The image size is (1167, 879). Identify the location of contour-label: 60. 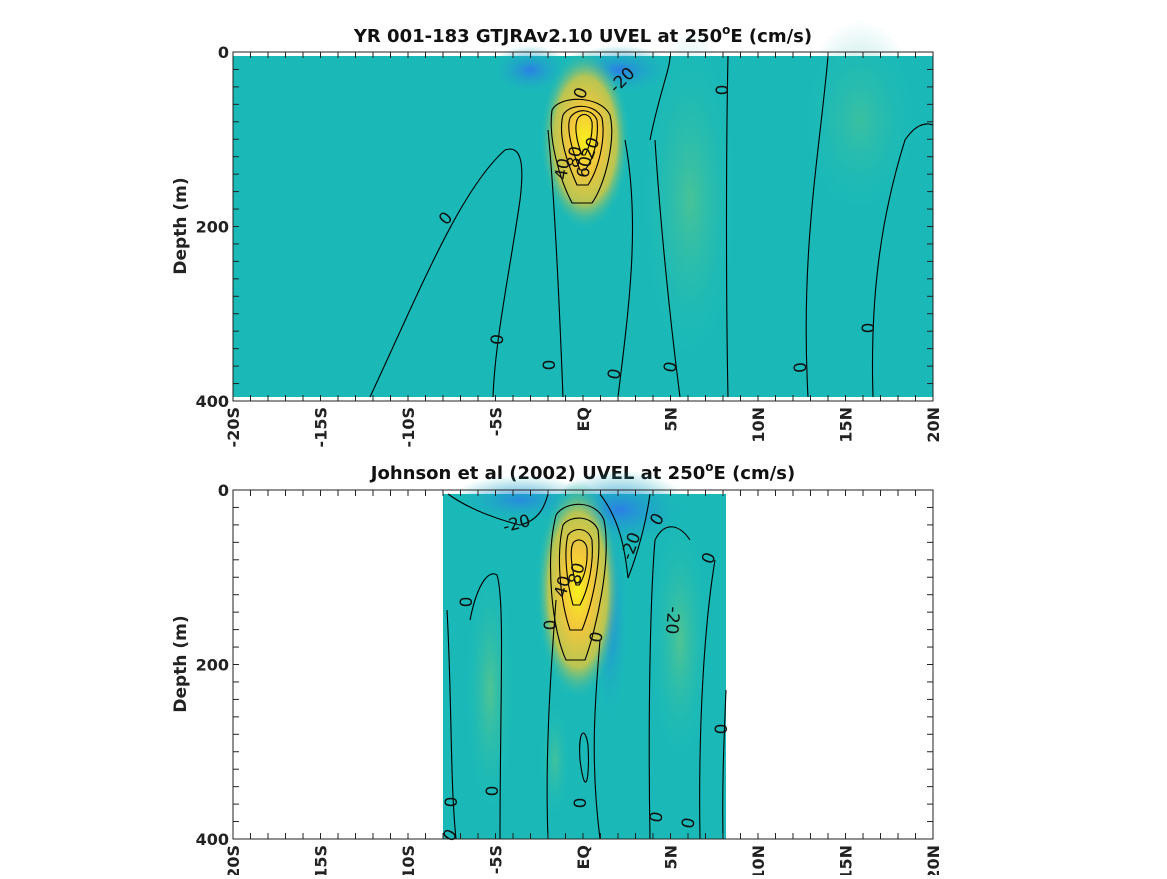
(584, 167).